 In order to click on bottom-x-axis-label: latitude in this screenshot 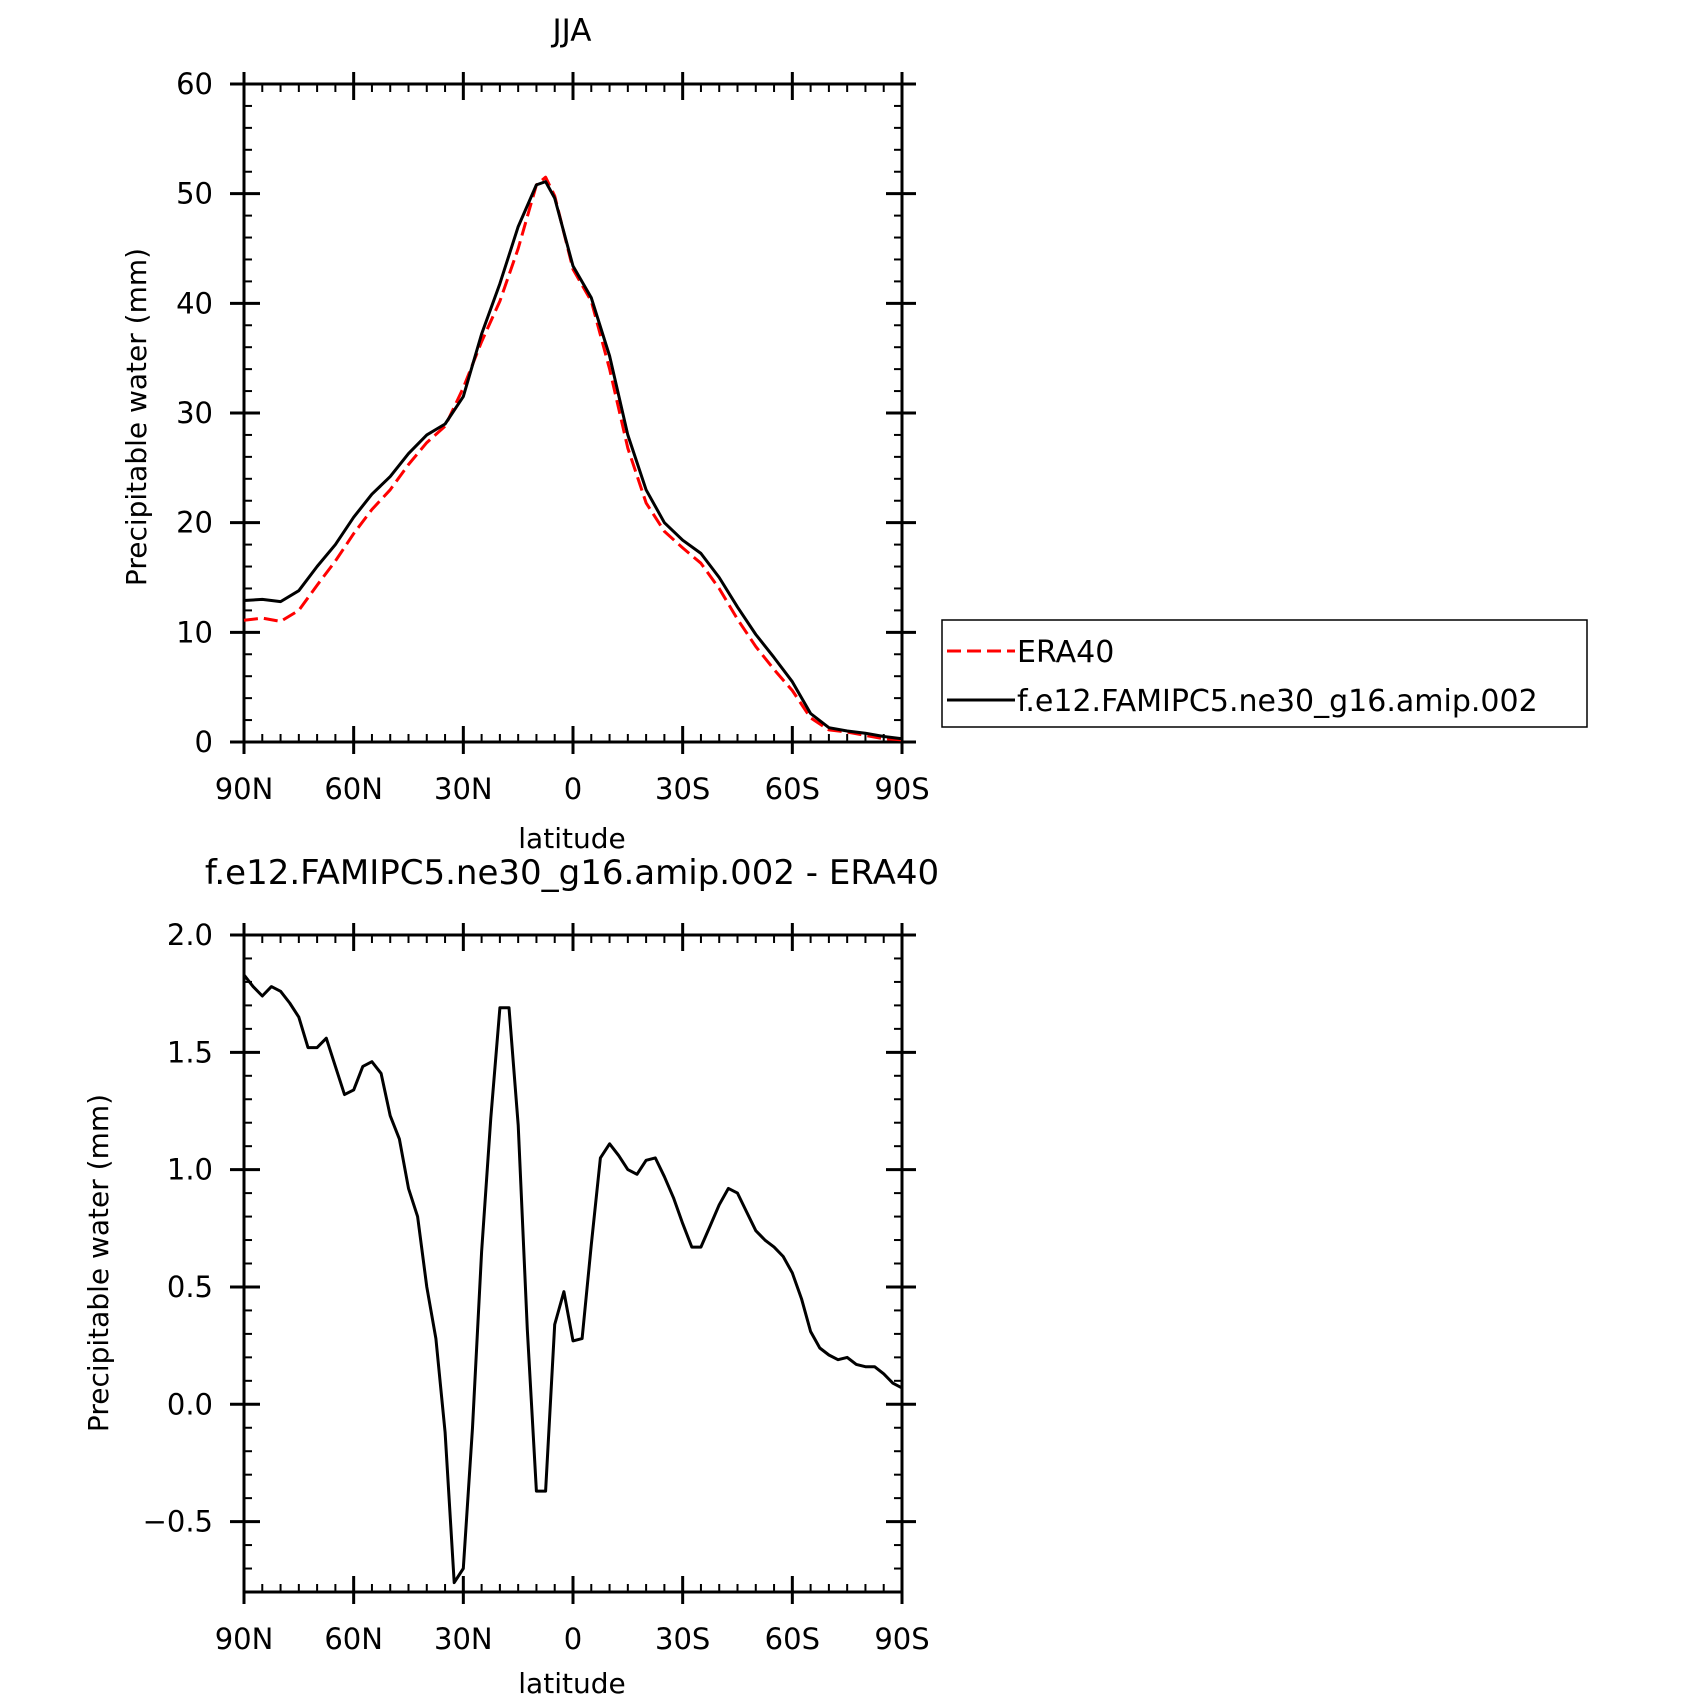, I will do `click(571, 1683)`.